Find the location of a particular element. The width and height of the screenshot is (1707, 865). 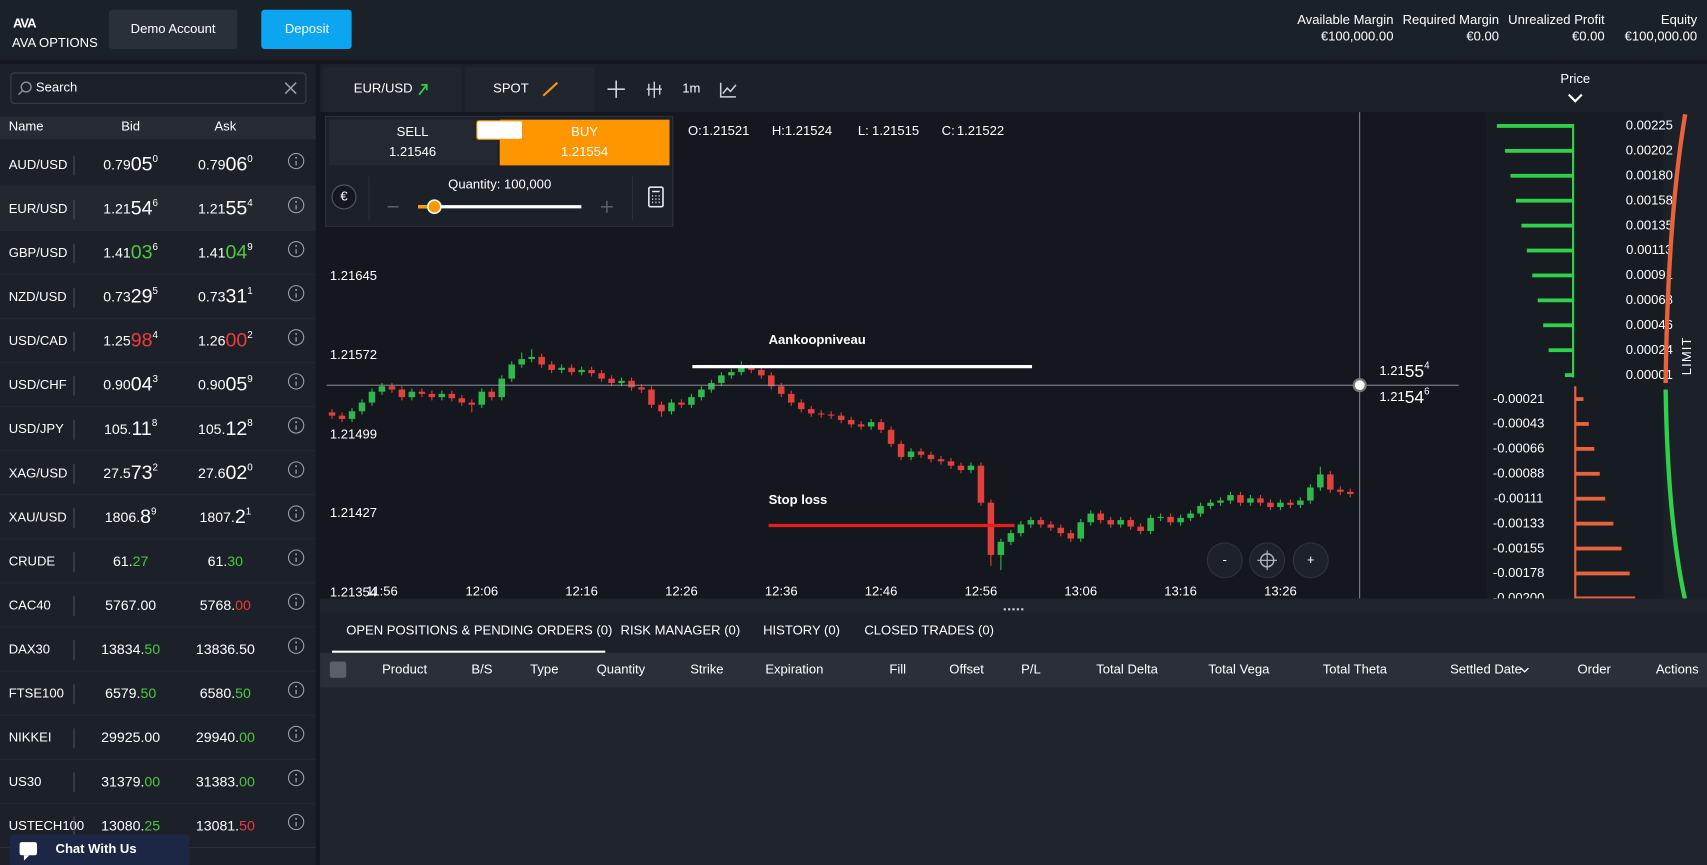

orders-tab: HISTORY (0) is located at coordinates (801, 630).